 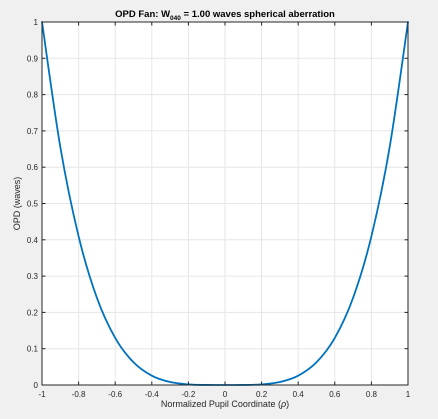 What do you see at coordinates (33, 95) in the screenshot?
I see `y-tick-label: 0.8` at bounding box center [33, 95].